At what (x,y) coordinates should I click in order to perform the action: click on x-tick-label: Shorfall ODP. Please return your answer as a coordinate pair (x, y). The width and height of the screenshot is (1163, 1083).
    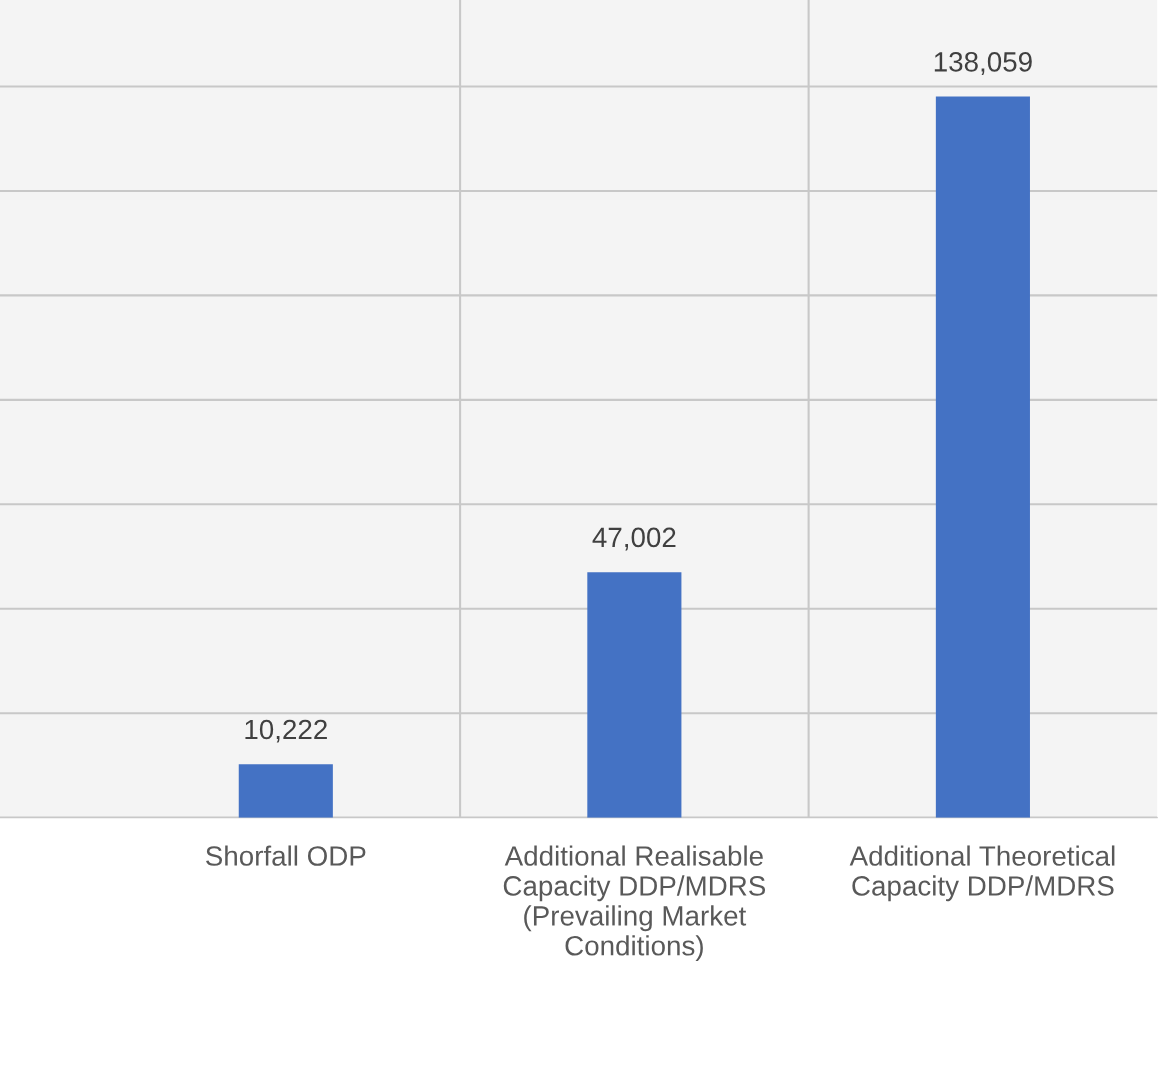
    Looking at the image, I should click on (286, 855).